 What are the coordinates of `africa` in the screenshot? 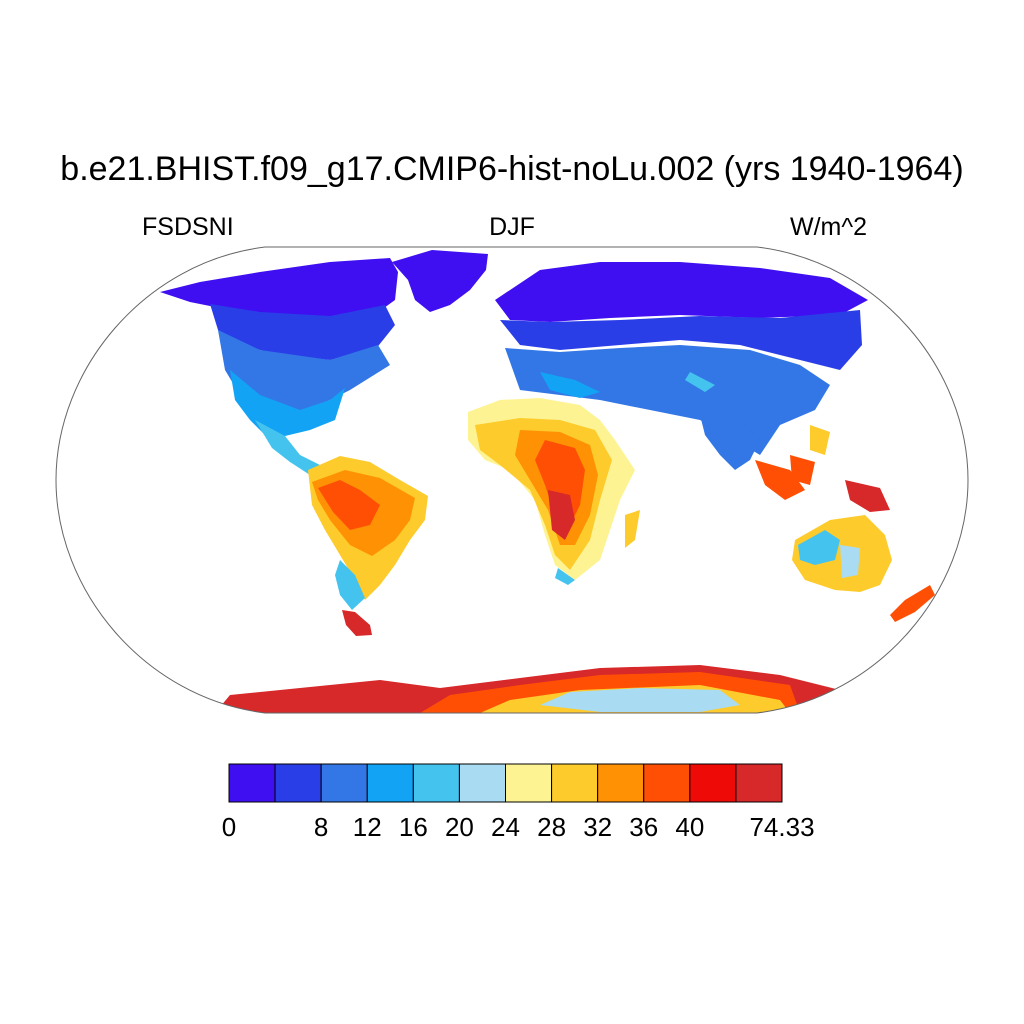 It's located at (554, 491).